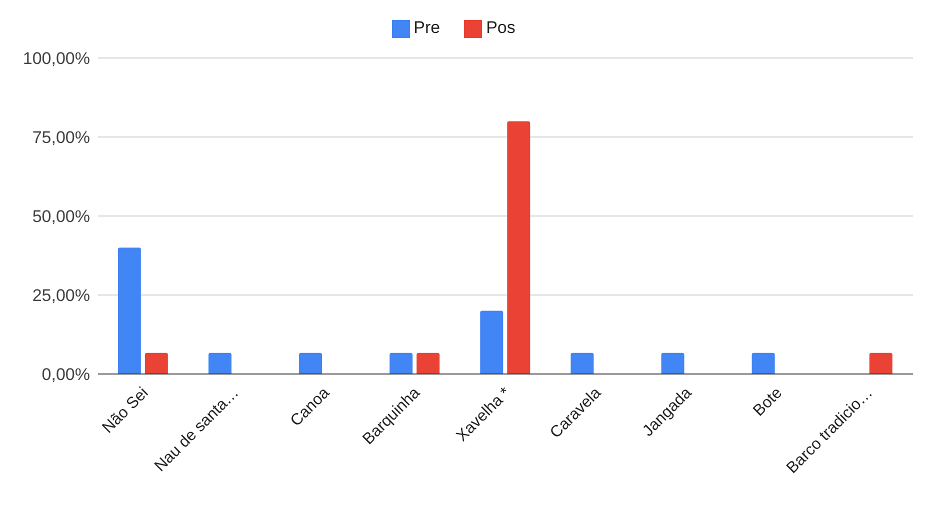  What do you see at coordinates (61, 138) in the screenshot?
I see `y-tick-label: 75,00%` at bounding box center [61, 138].